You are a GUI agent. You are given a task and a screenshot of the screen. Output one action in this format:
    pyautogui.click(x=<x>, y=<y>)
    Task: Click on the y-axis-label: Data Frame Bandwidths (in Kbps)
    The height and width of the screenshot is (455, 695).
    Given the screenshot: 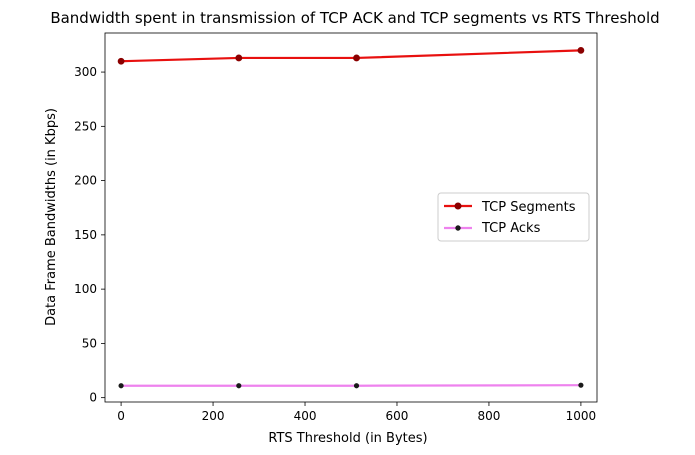 What is the action you would take?
    pyautogui.click(x=51, y=217)
    